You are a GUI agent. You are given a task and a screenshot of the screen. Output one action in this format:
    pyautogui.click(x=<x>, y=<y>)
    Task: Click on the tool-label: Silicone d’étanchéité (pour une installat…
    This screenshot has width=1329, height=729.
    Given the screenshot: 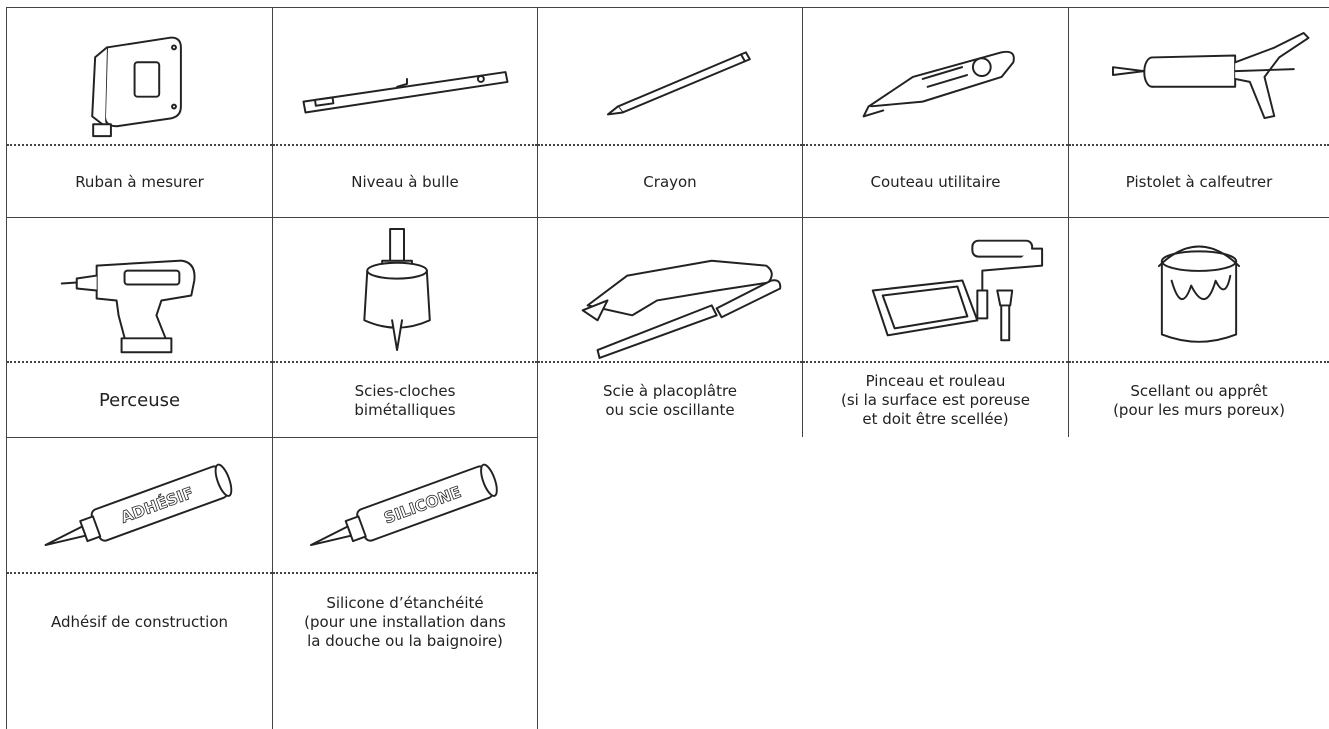 What is the action you would take?
    pyautogui.click(x=405, y=622)
    